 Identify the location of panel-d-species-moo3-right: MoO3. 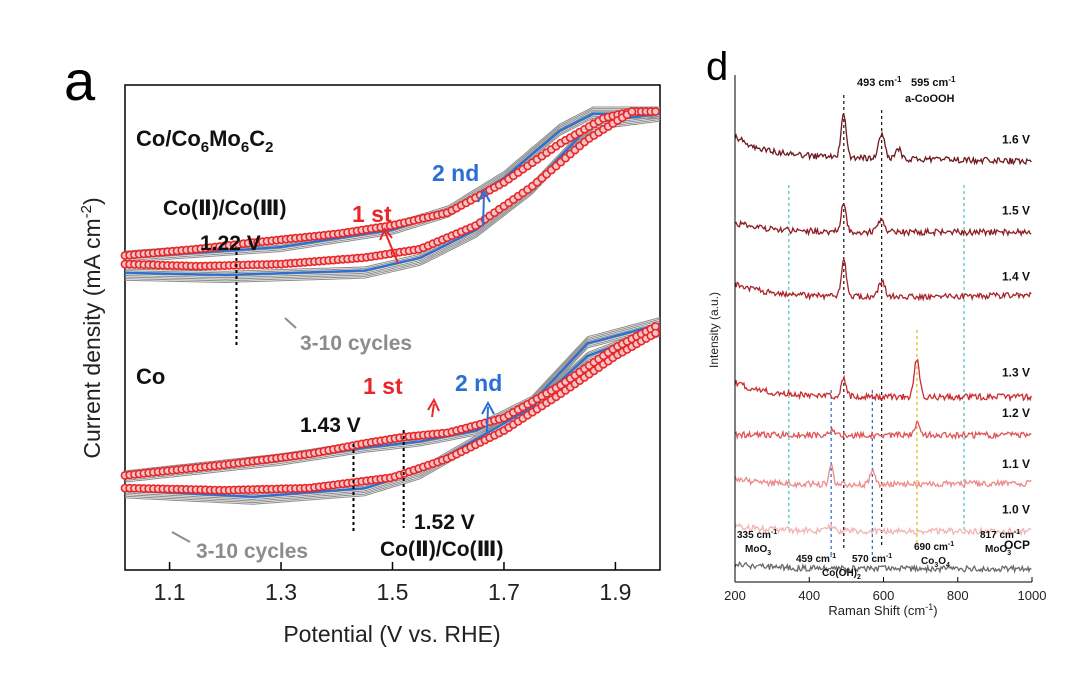
(998, 550).